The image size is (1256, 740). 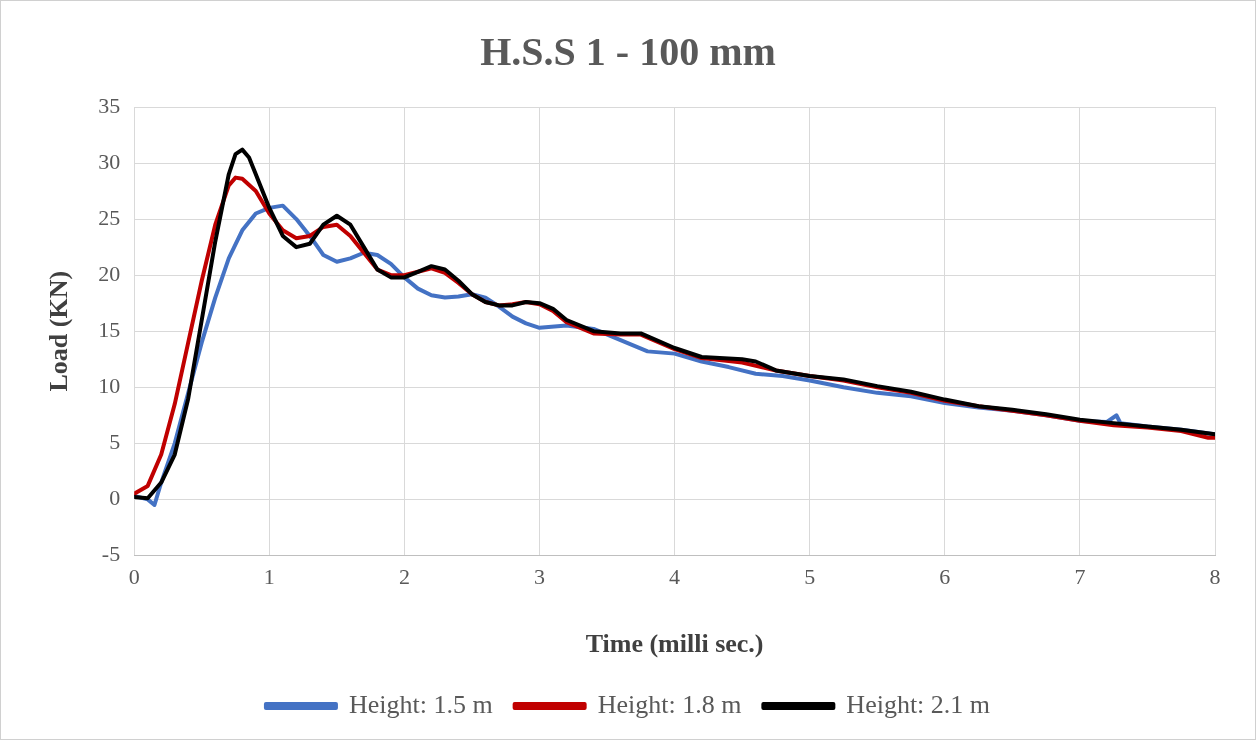 What do you see at coordinates (539, 577) in the screenshot?
I see `x-tick-label: 3` at bounding box center [539, 577].